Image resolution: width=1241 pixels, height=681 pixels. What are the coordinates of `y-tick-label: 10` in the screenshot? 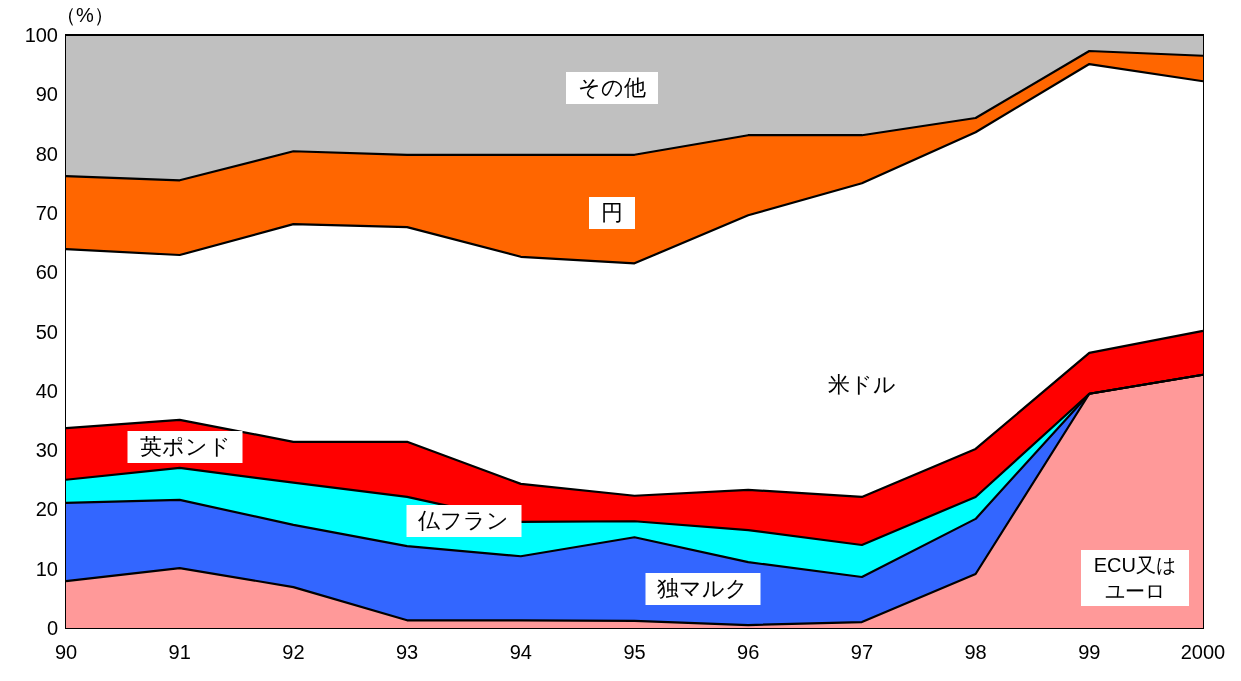 It's located at (46, 568).